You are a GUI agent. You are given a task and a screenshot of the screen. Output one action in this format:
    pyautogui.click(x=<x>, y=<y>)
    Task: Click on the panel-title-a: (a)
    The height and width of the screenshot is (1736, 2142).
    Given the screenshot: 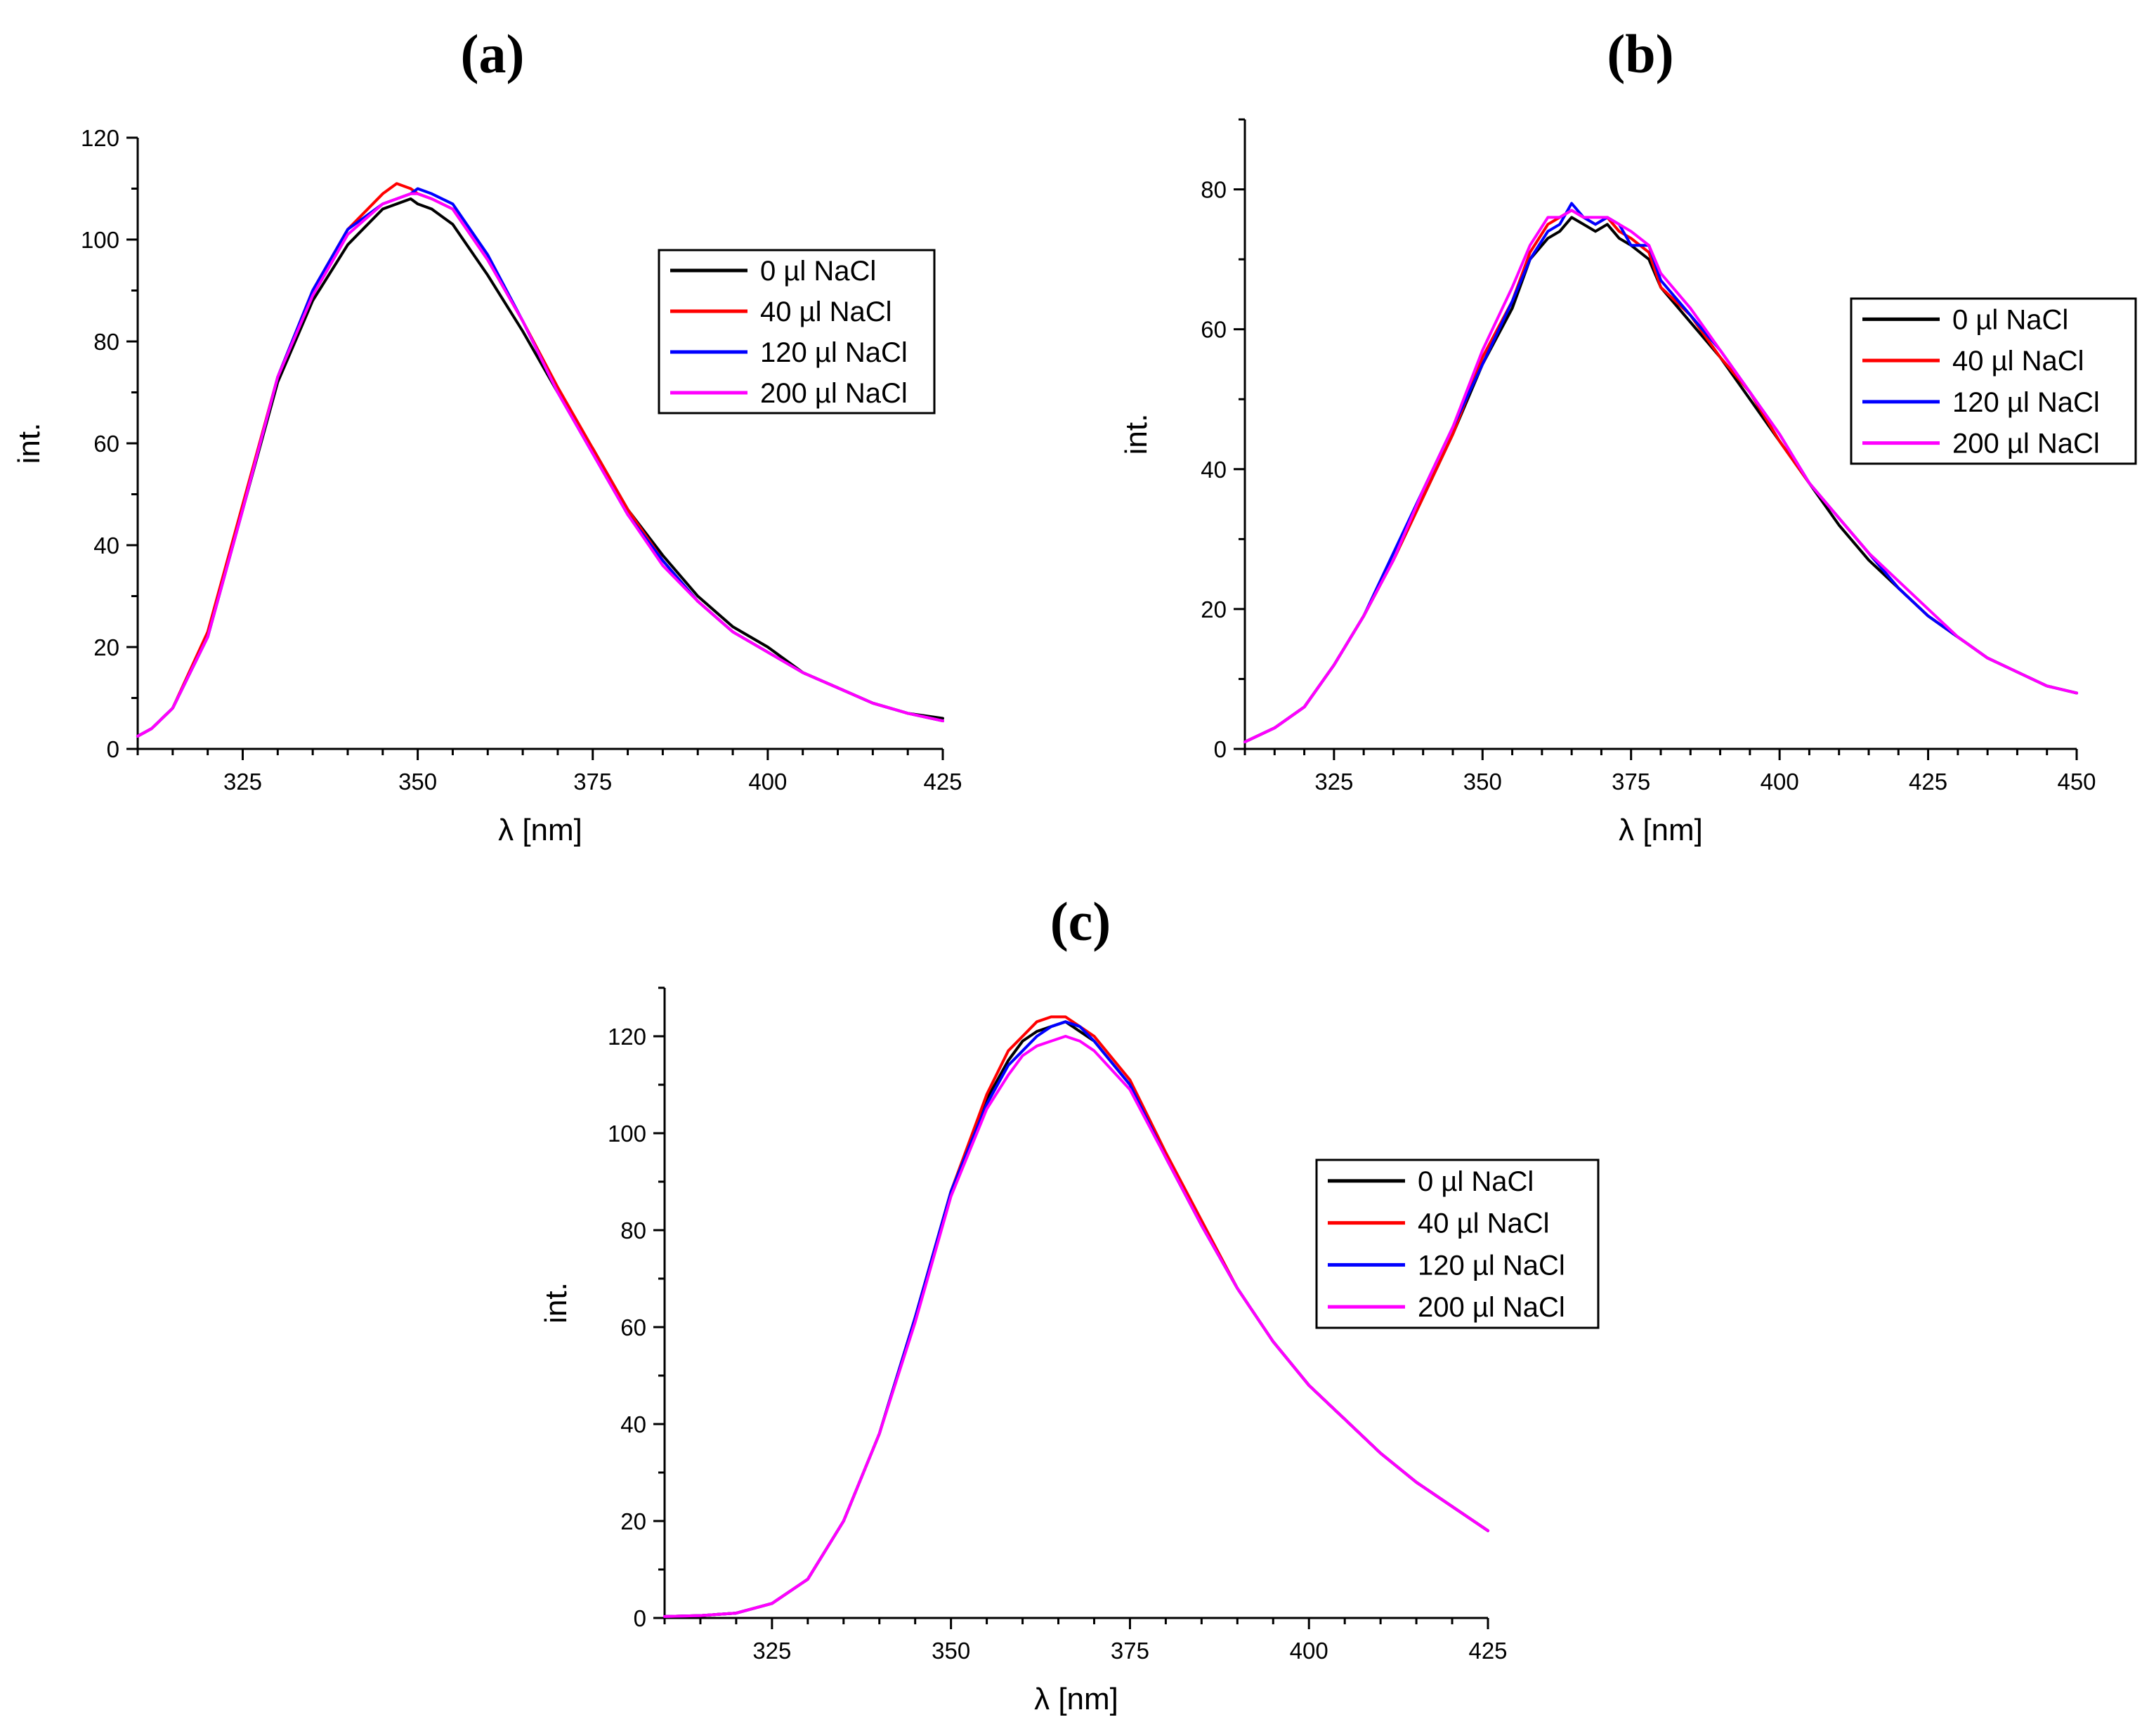 What is the action you would take?
    pyautogui.click(x=493, y=53)
    